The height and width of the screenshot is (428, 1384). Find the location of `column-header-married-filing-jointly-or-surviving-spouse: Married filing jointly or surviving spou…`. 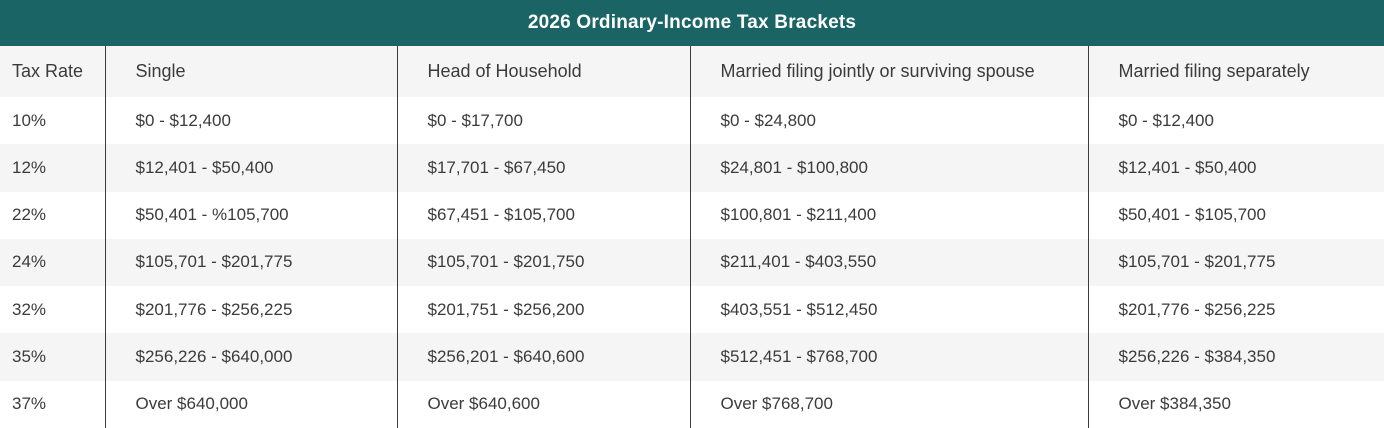

column-header-married-filing-jointly-or-surviving-spouse: Married filing jointly or surviving spou… is located at coordinates (888, 71).